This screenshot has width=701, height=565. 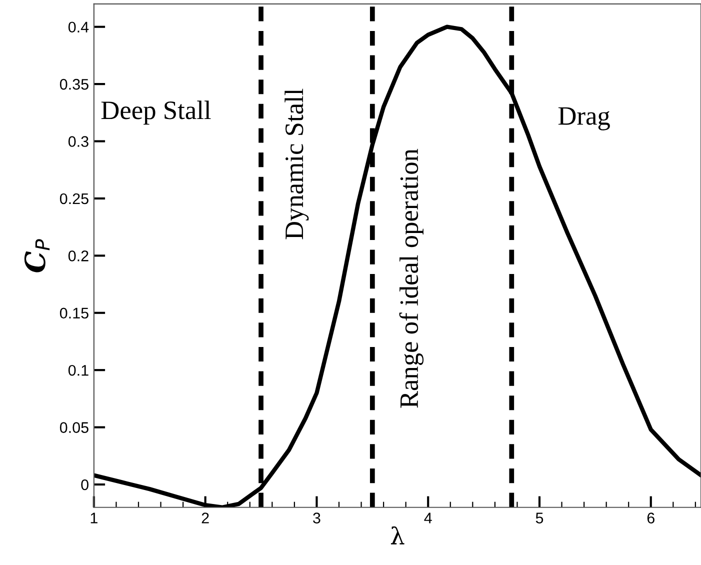 I want to click on x-tick-label: 2, so click(x=205, y=518).